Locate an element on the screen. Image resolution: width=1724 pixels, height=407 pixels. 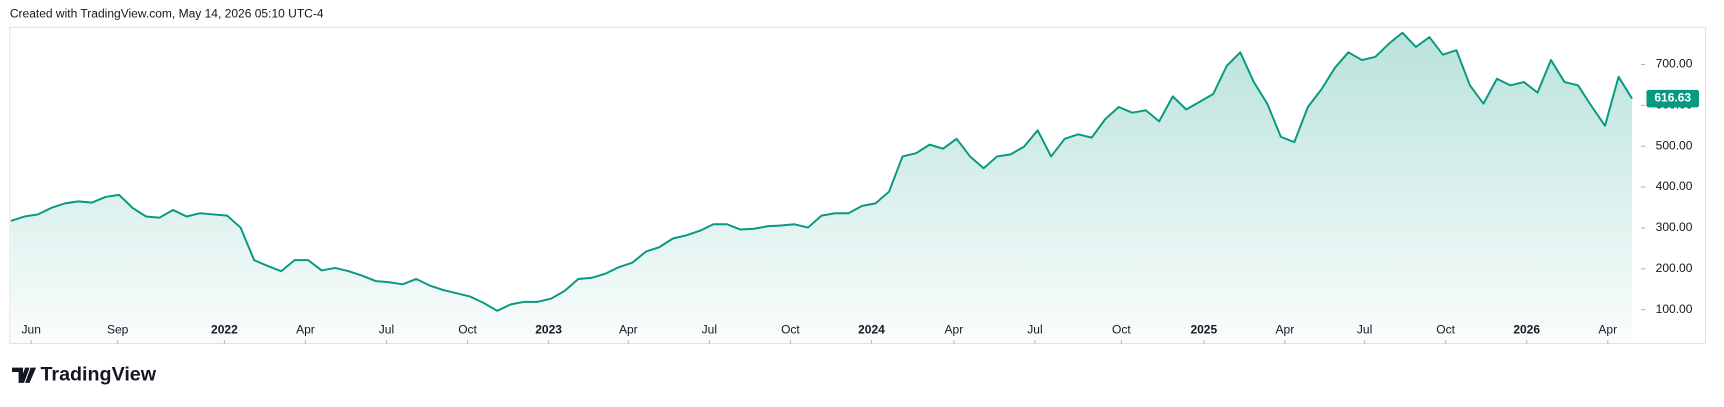
y-tick-label: 200.00 is located at coordinates (1674, 268).